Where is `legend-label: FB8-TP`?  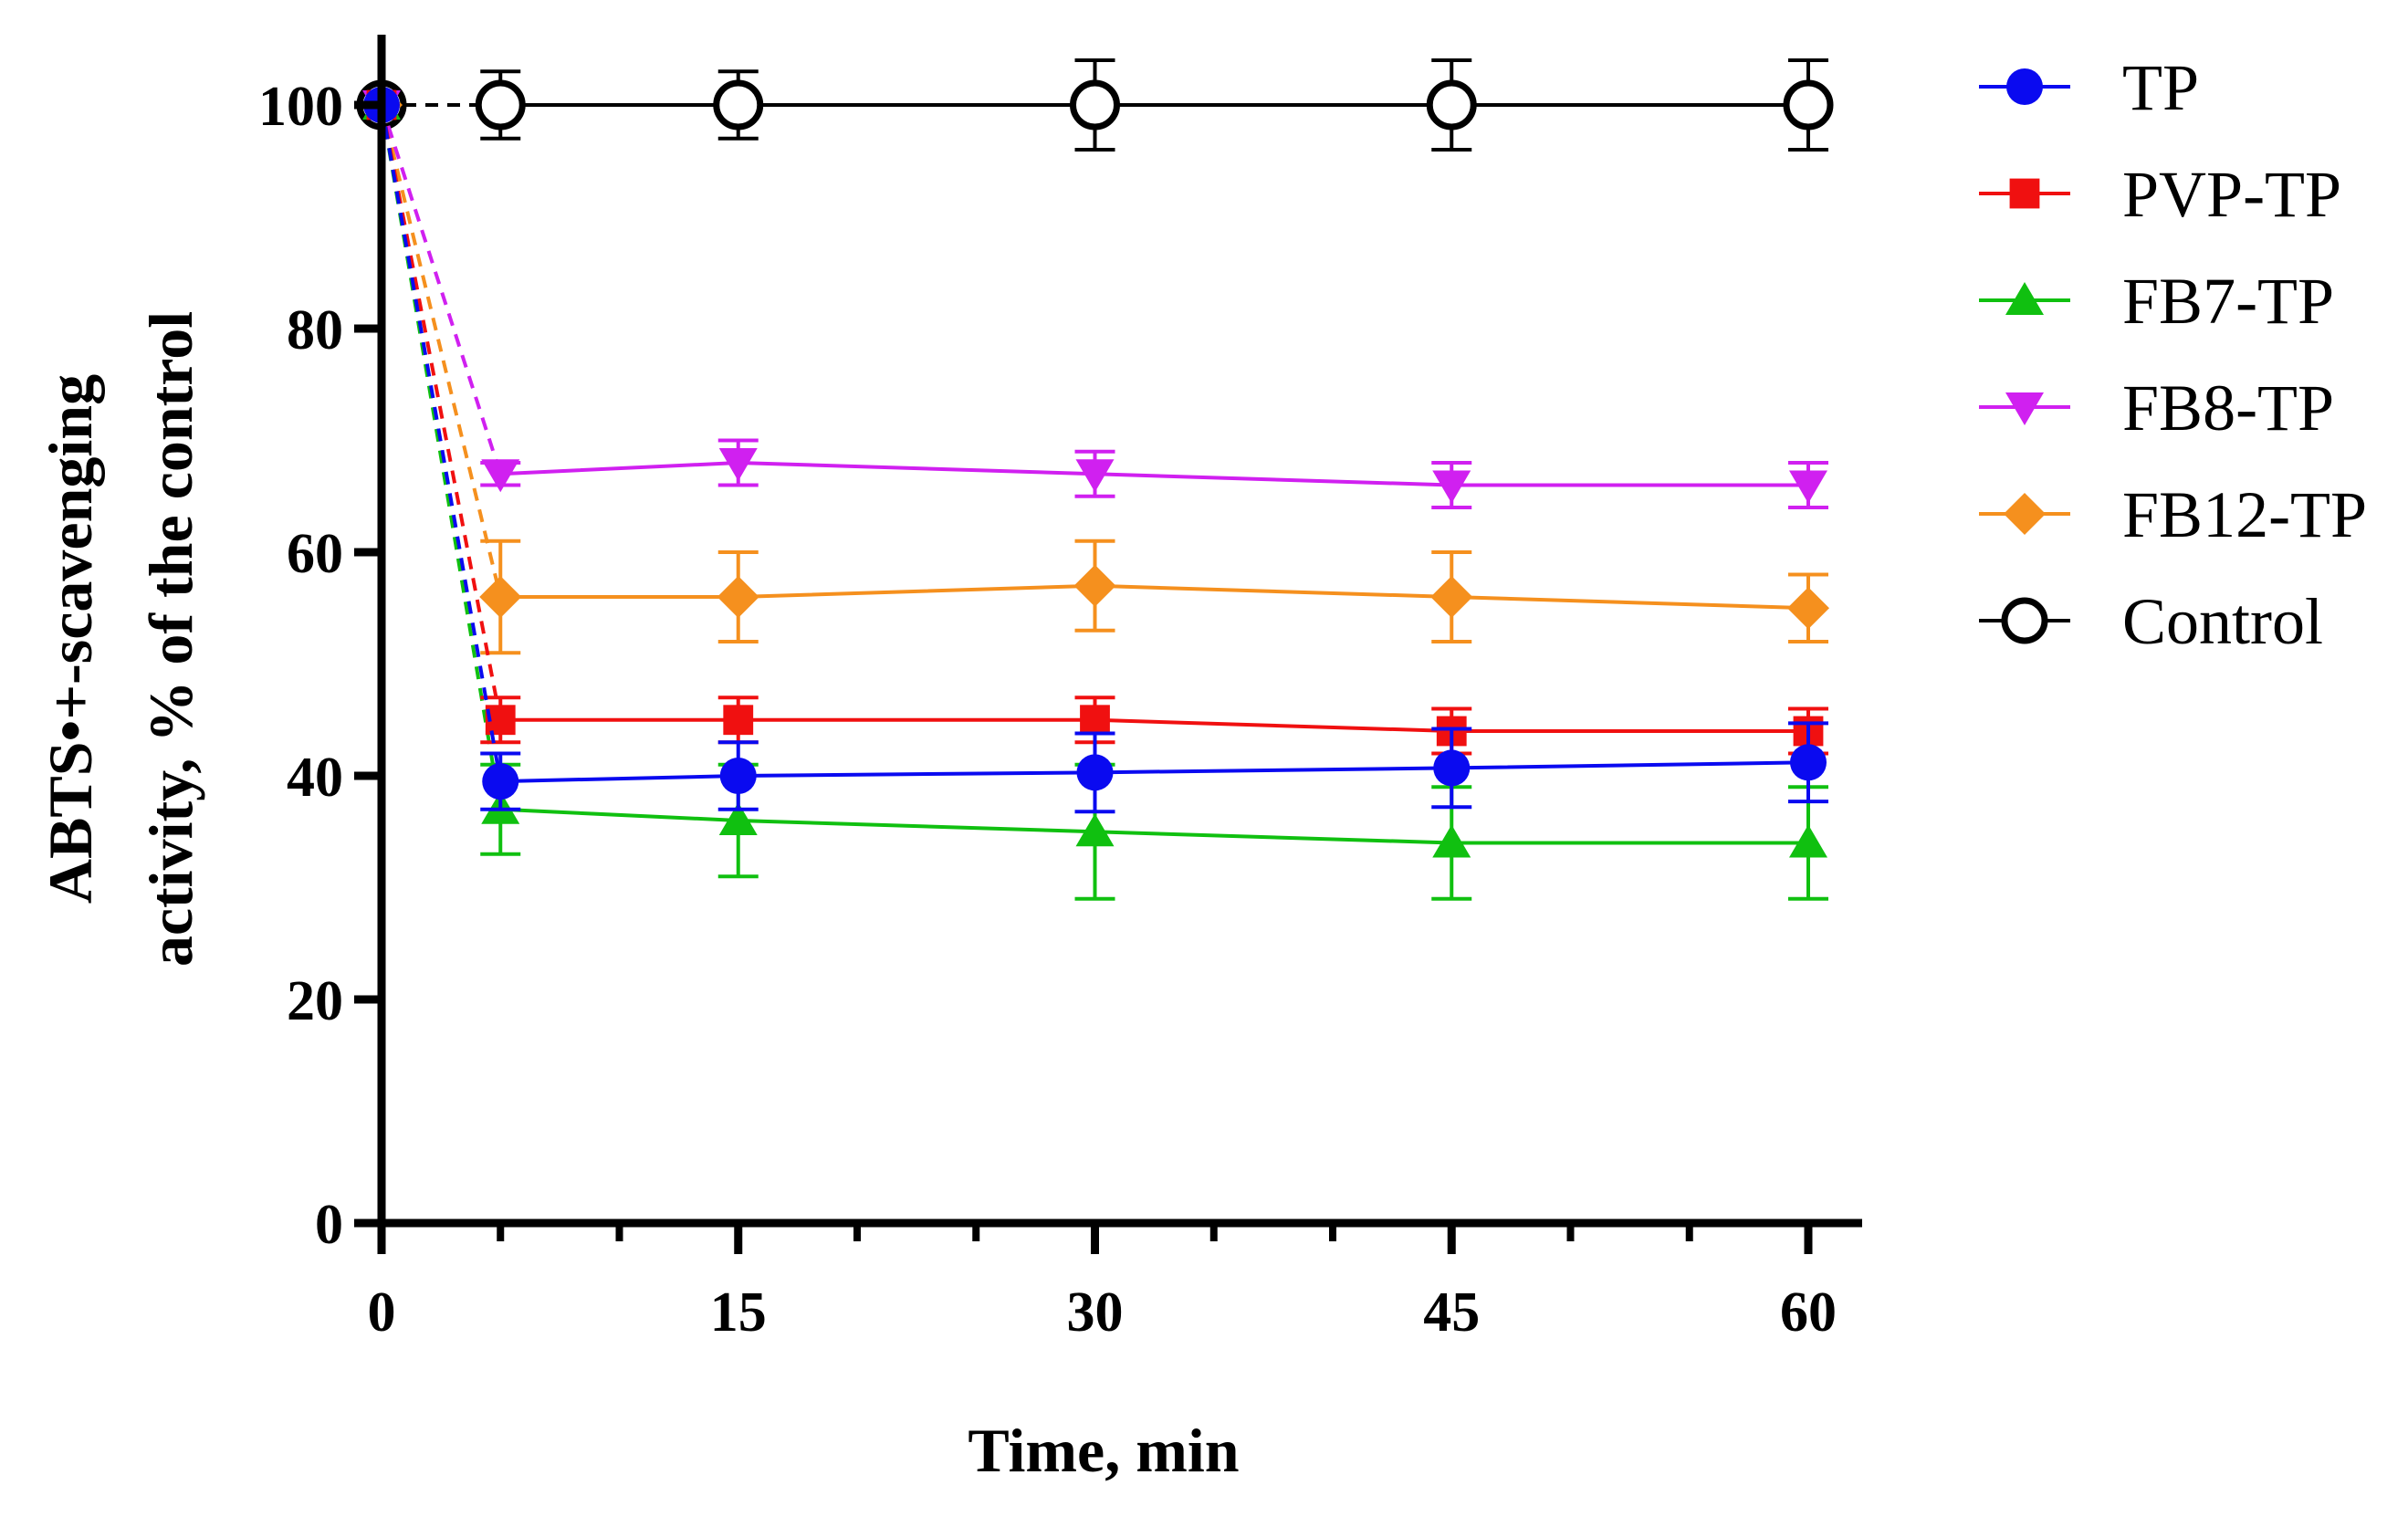
legend-label: FB8-TP is located at coordinates (2228, 408).